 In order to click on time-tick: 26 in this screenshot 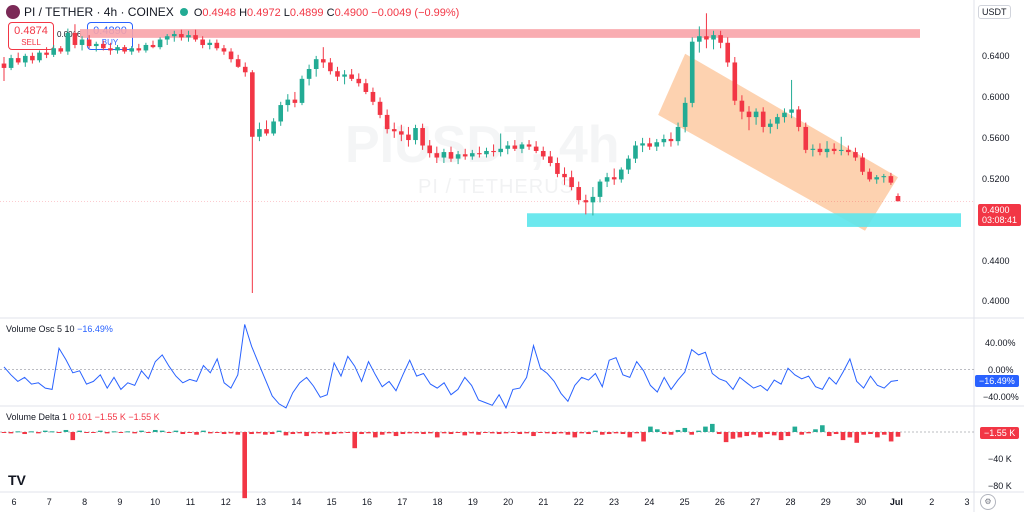, I will do `click(719, 502)`.